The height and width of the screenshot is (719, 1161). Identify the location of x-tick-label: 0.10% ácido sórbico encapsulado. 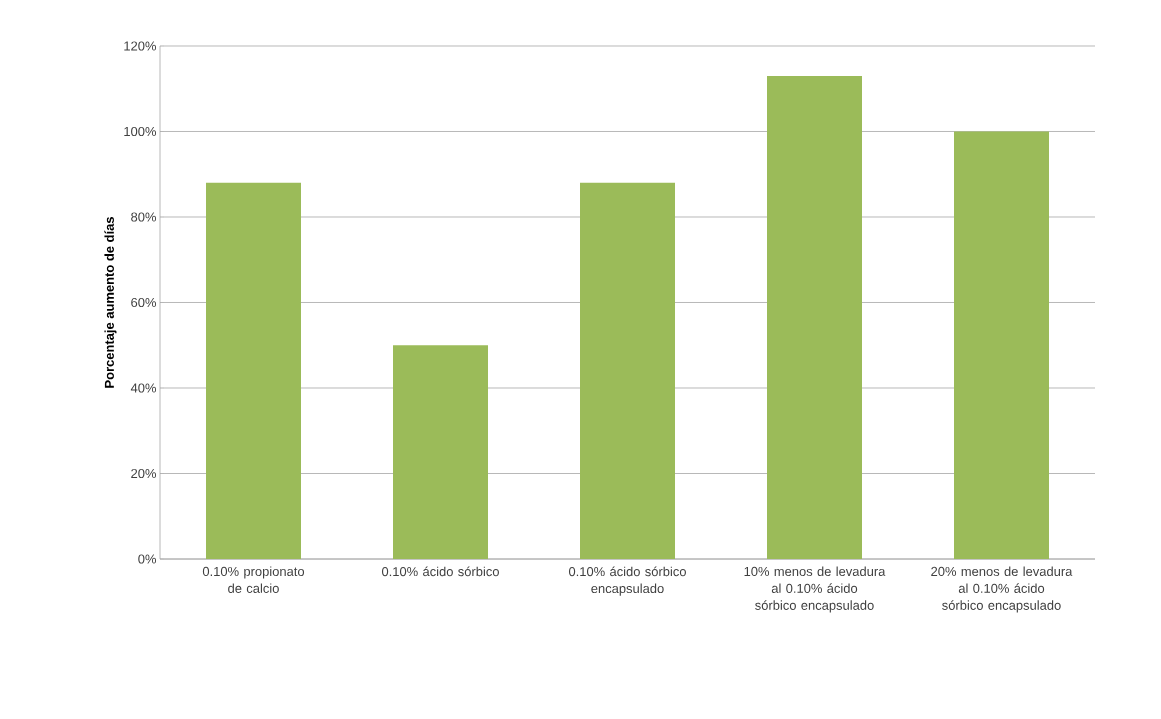
(627, 581).